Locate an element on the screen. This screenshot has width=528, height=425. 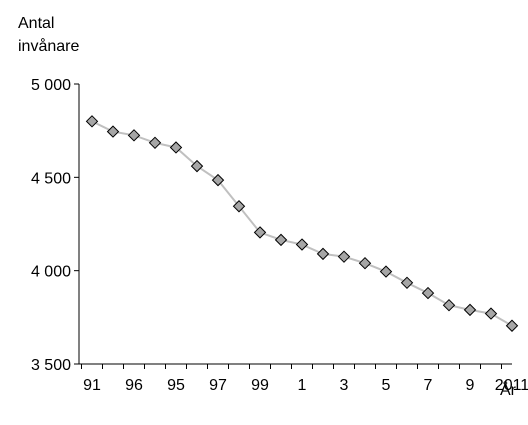
y-tick-label: 4 500 is located at coordinates (51, 178).